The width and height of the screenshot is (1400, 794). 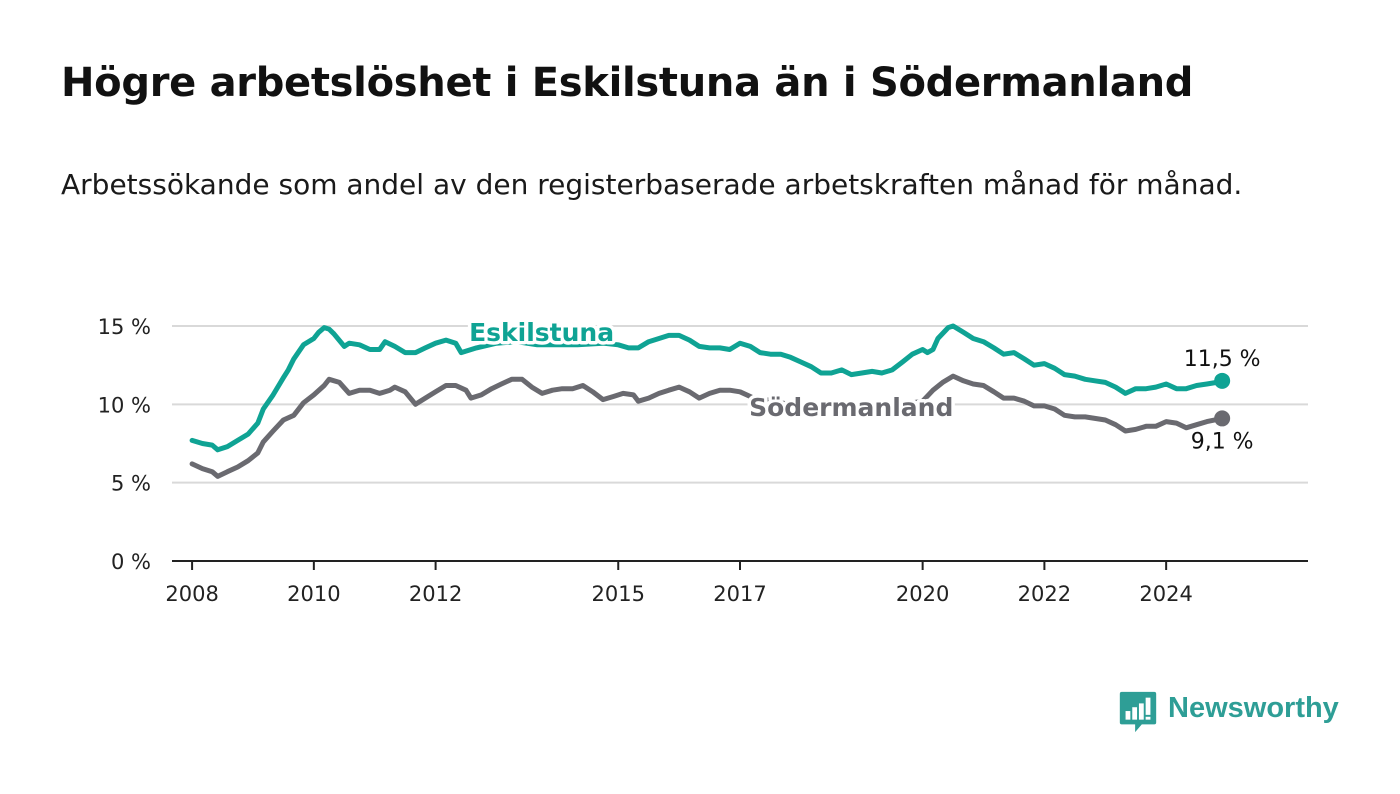 I want to click on x-axis-ticks: 2008 2010 2012 2015 2017 2020 2022 2024, so click(x=679, y=583).